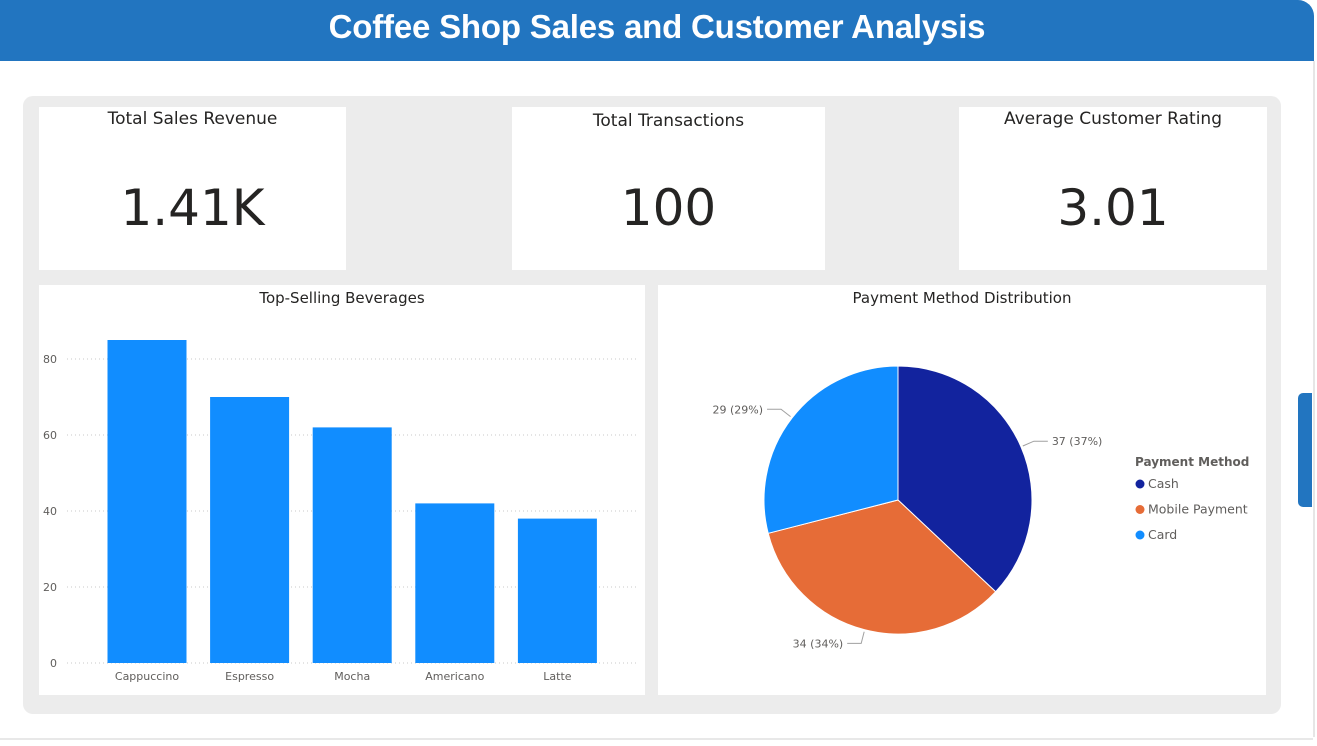  Describe the element at coordinates (53, 663) in the screenshot. I see `y-tick-label: 0` at that location.